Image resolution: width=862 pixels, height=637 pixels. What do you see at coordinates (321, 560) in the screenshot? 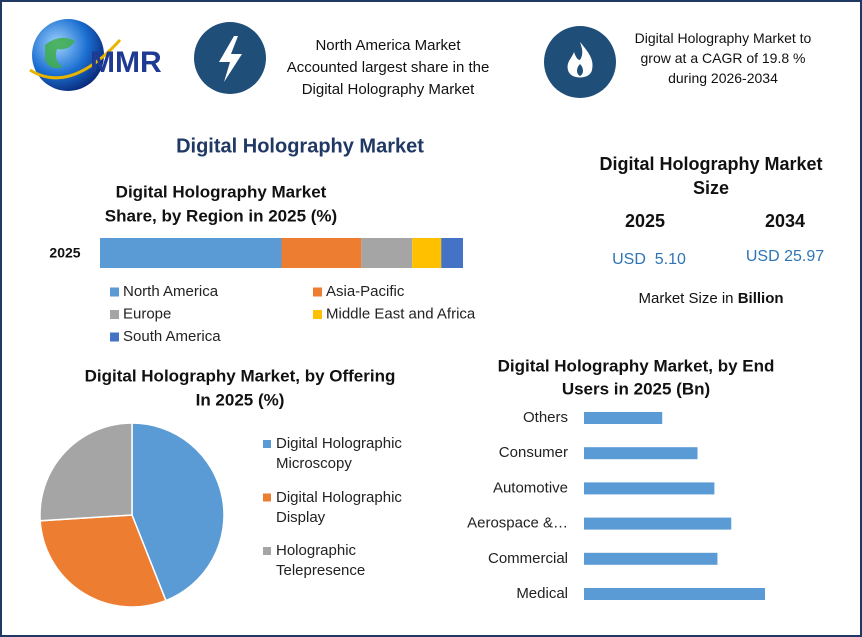
I see `legend-label: Holographic Telepresence` at bounding box center [321, 560].